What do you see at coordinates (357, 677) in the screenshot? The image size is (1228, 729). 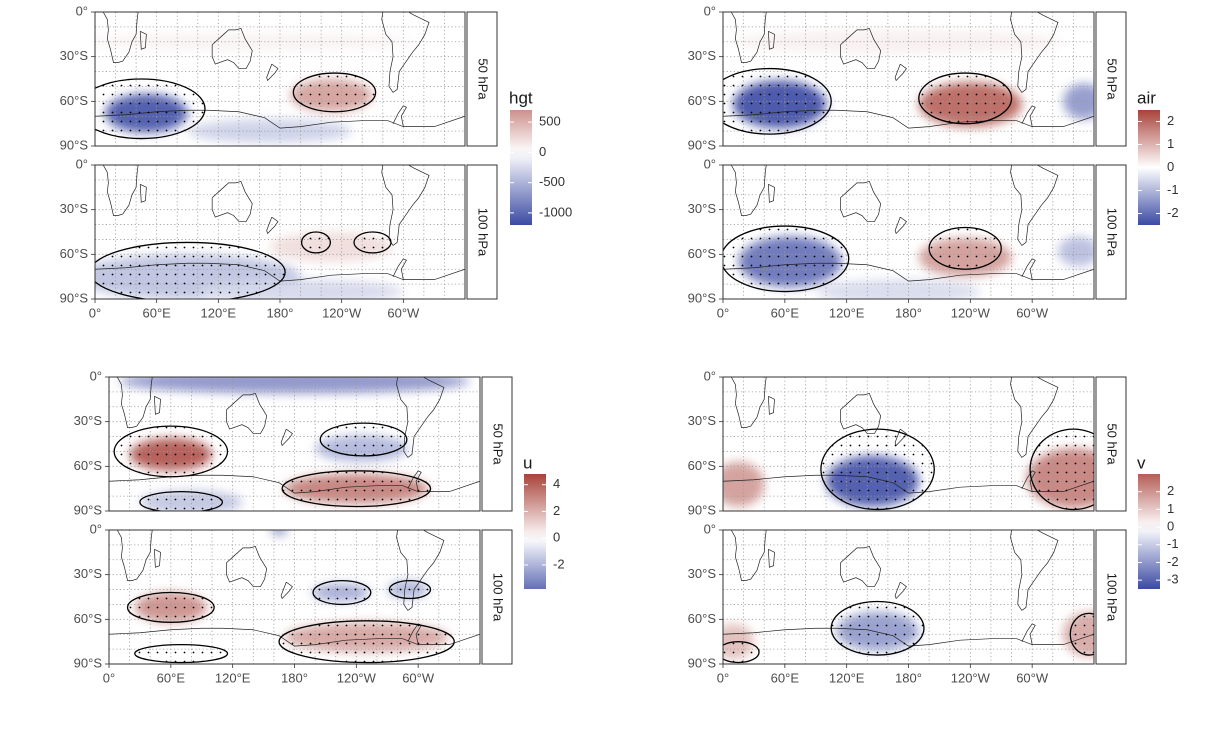 I see `x-axis-tick-label: 120°W` at bounding box center [357, 677].